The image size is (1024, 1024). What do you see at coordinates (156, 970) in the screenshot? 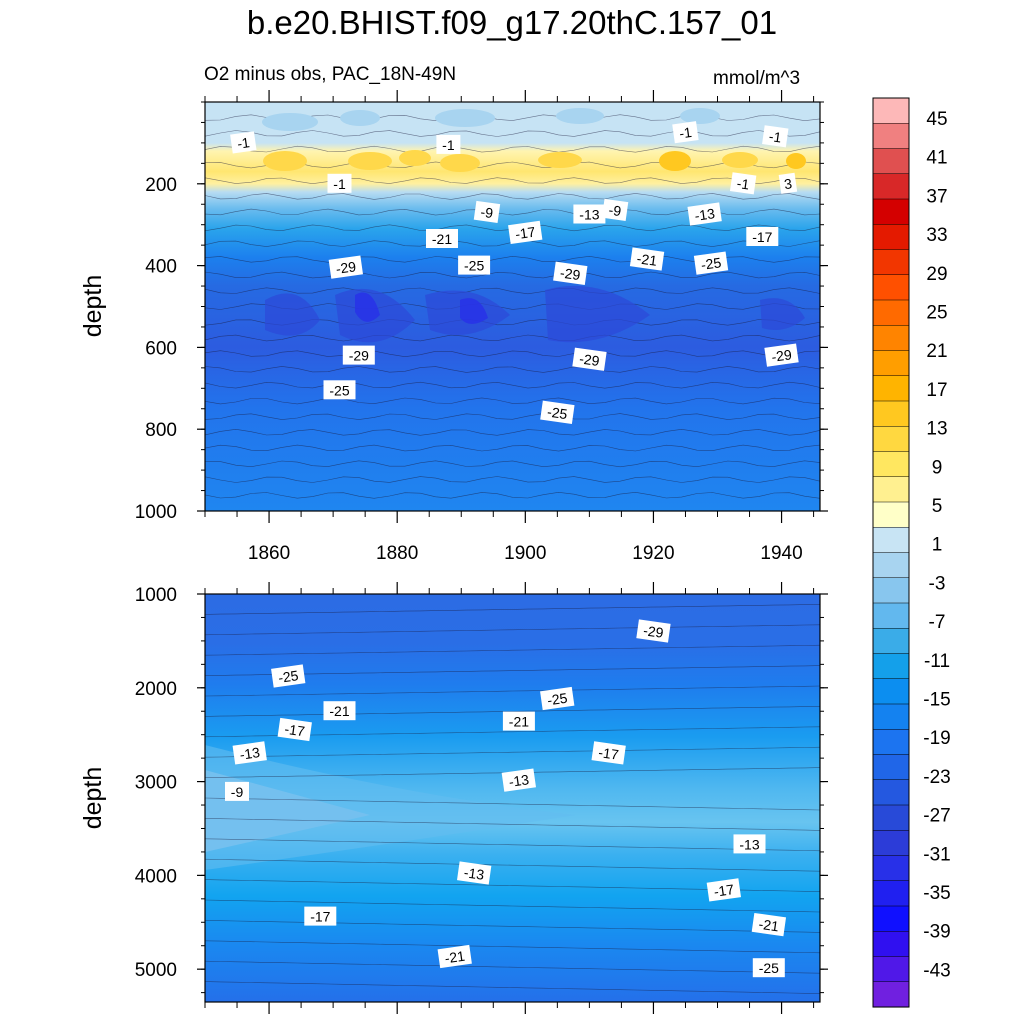
I see `y-tick-label: 5000` at bounding box center [156, 970].